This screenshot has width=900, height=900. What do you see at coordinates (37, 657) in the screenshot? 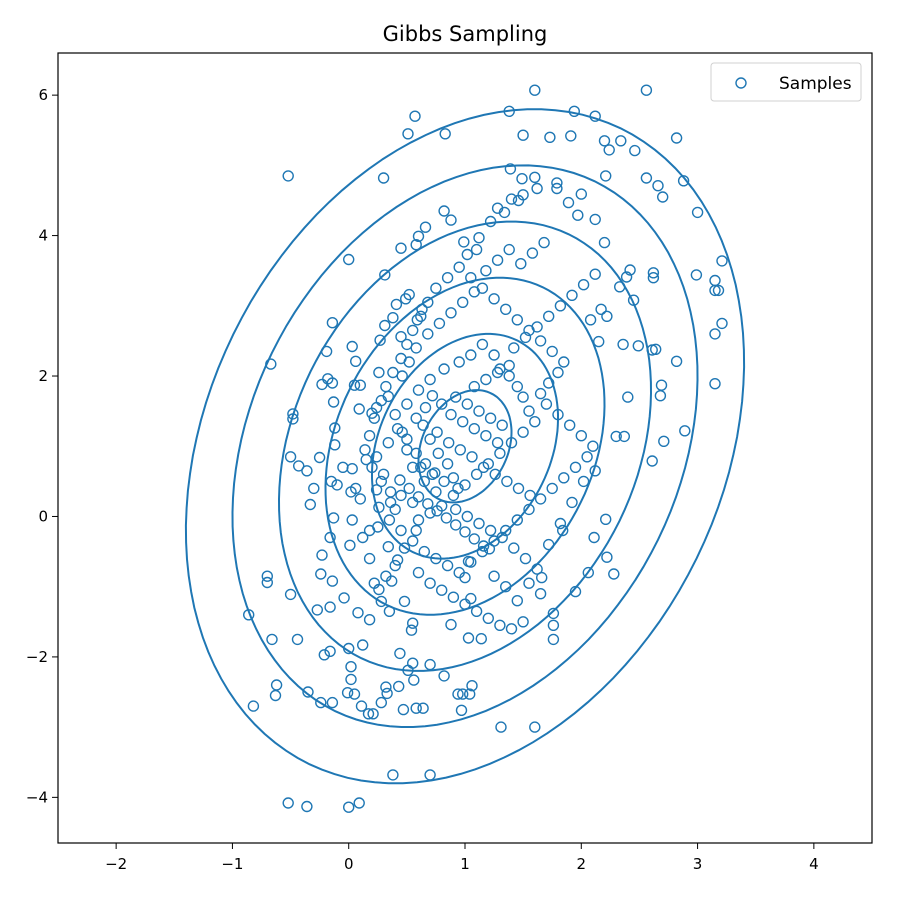
I see `y-tick-label: −2` at bounding box center [37, 657].